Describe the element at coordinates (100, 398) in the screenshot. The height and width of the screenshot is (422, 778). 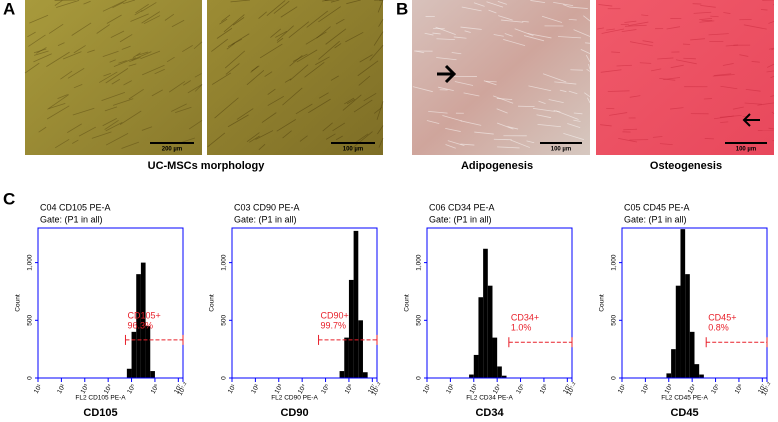
I see `x-axis-label: FL2 CD105 PE-A` at that location.